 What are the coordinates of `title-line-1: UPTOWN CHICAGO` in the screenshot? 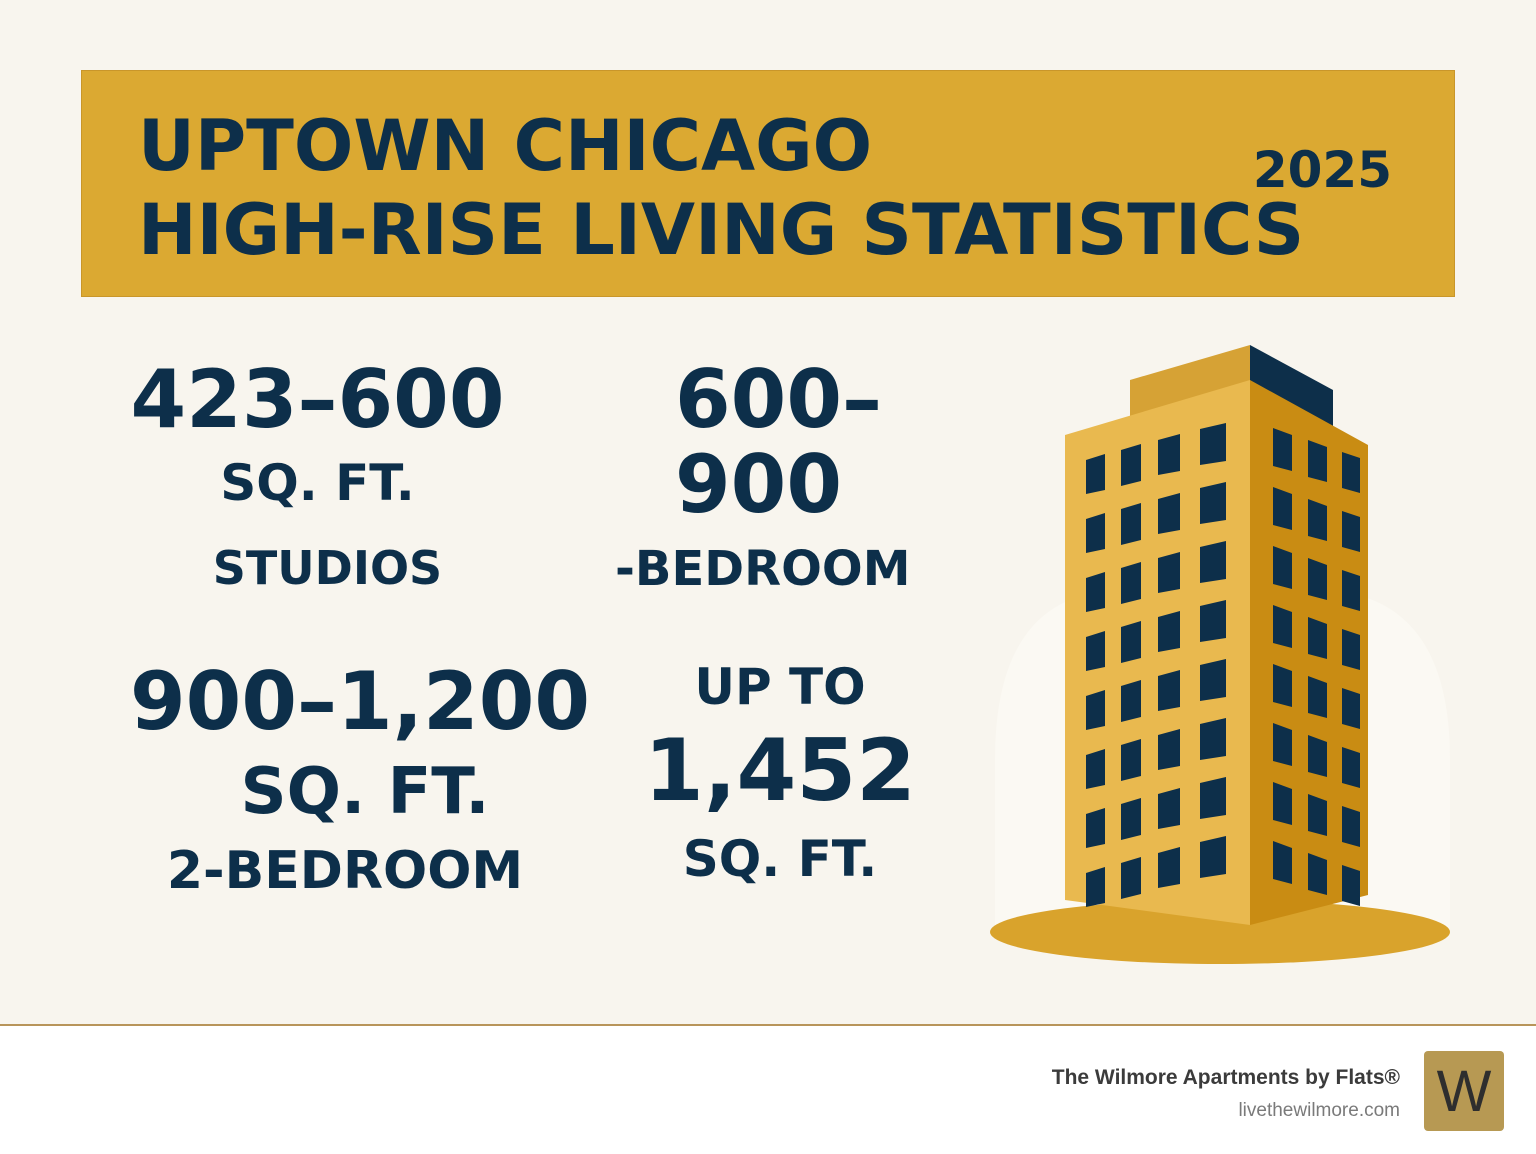 It's located at (505, 146).